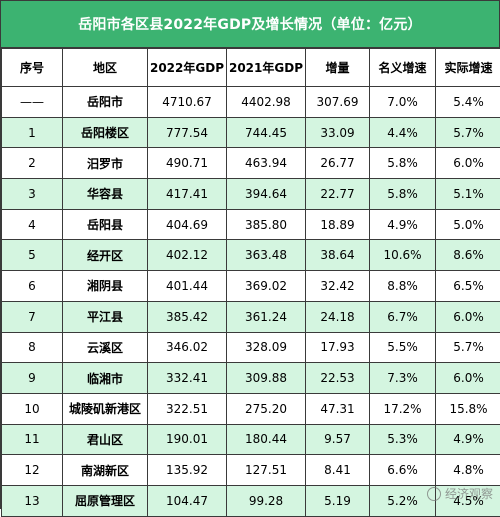 The width and height of the screenshot is (500, 517). I want to click on header-cell-real-growth: 实际增速, so click(468, 68).